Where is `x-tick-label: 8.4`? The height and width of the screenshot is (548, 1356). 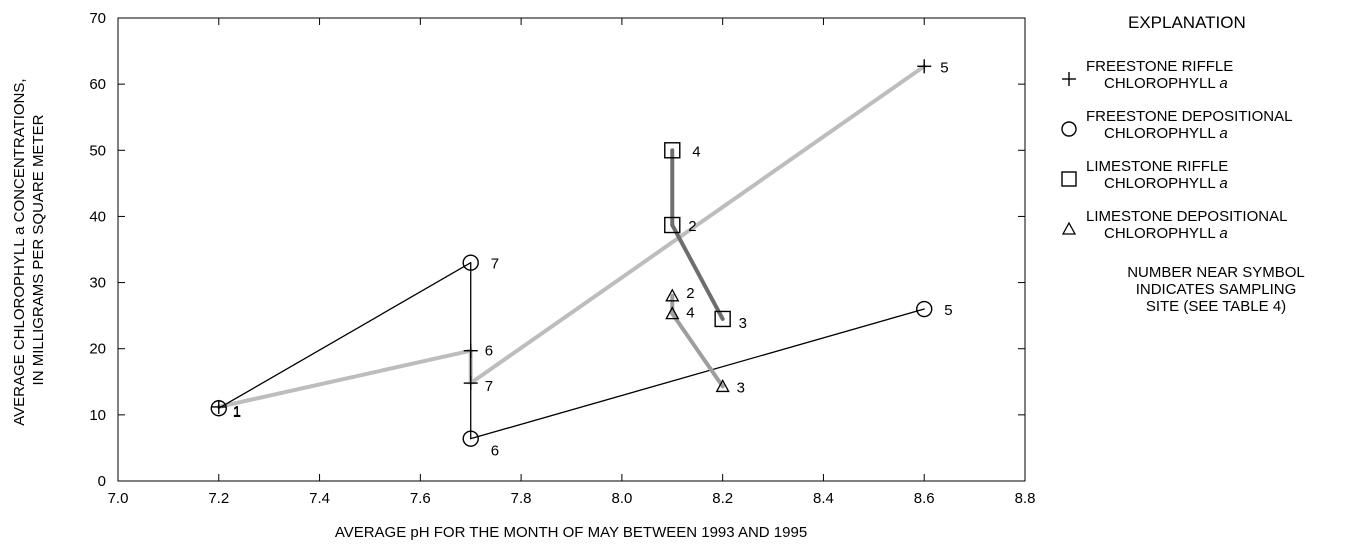
x-tick-label: 8.4 is located at coordinates (823, 498).